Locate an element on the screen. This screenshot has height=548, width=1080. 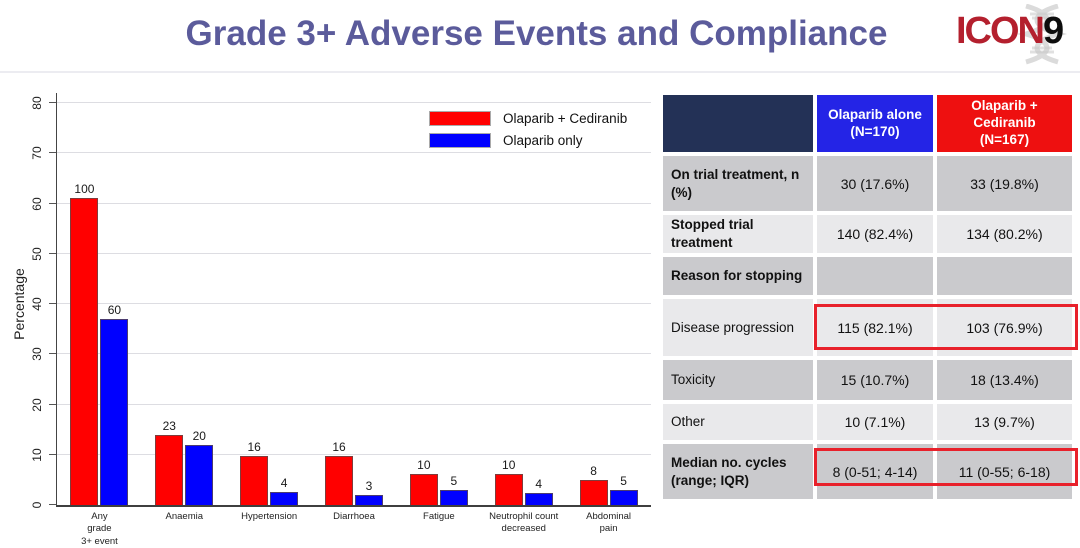
x-label: Anaemia is located at coordinates (184, 516).